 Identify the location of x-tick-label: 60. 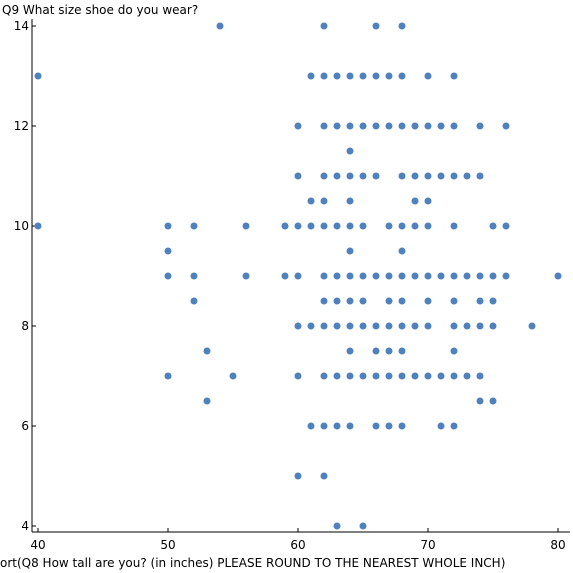
(297, 545).